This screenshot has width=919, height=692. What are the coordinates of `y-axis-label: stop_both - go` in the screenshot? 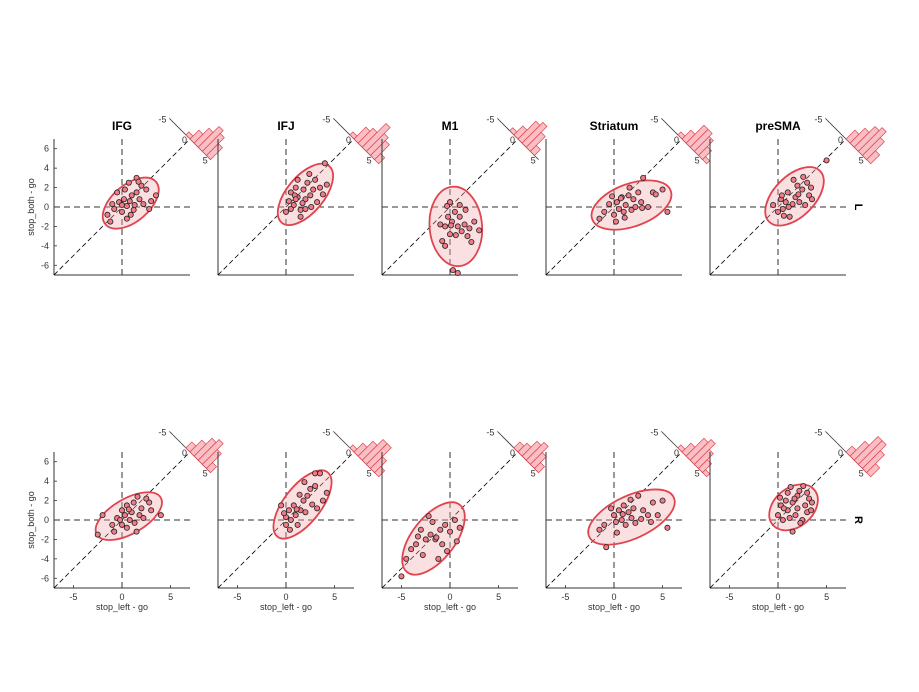 It's located at (31, 207).